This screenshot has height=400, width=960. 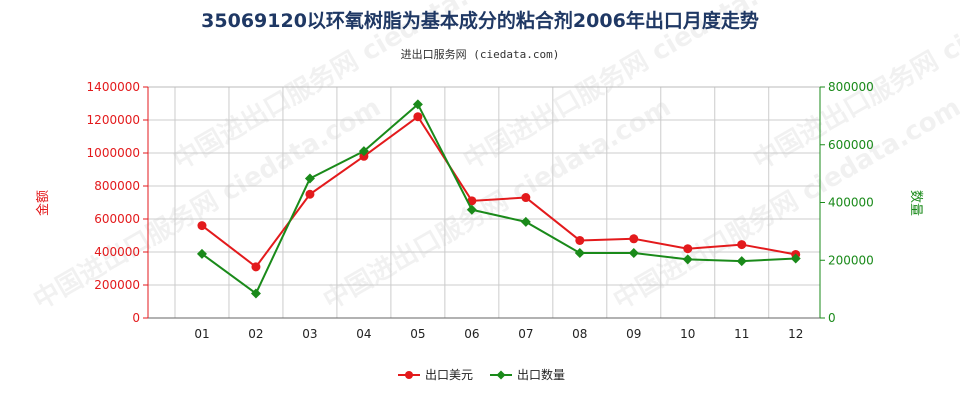 I want to click on y-tick-label-right: 800000, so click(x=851, y=87).